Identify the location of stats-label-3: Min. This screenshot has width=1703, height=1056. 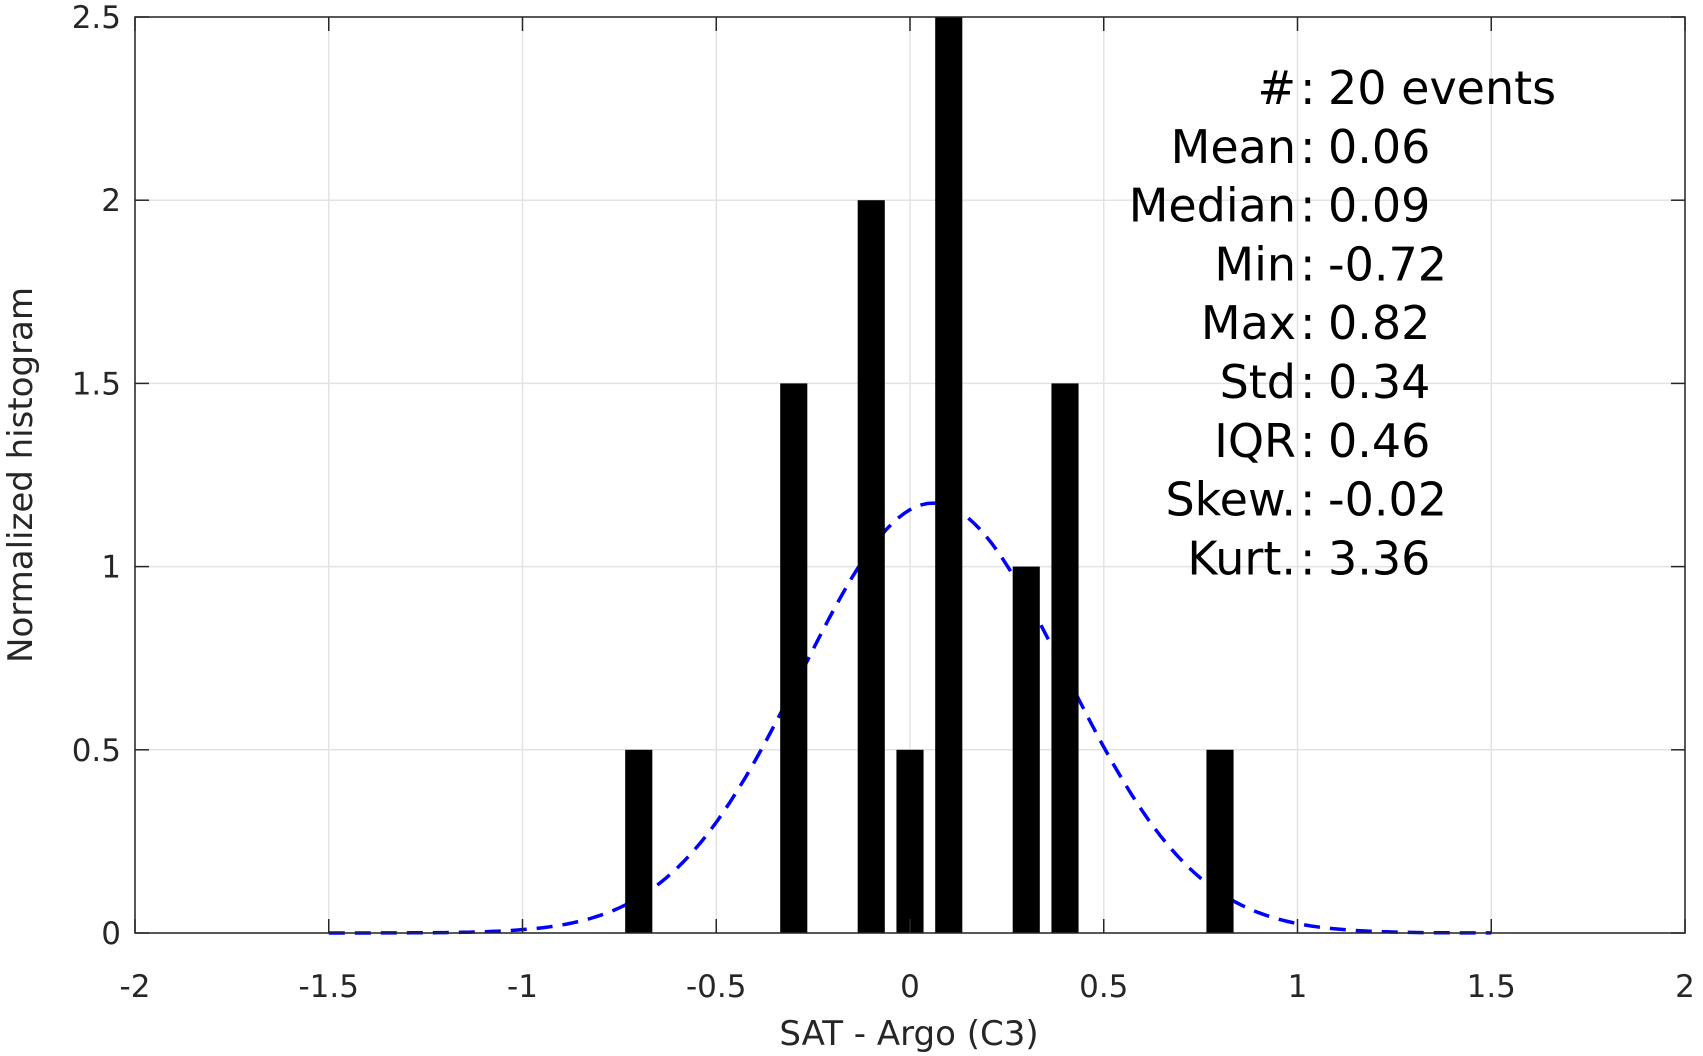
(1255, 264).